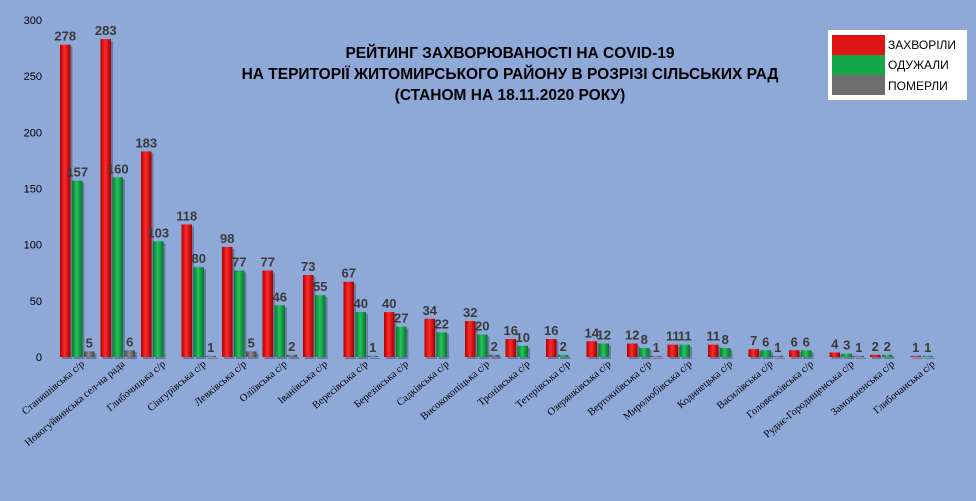 This screenshot has height=501, width=976. Describe the element at coordinates (927, 347) in the screenshot. I see `data-label-recovered: 1` at that location.